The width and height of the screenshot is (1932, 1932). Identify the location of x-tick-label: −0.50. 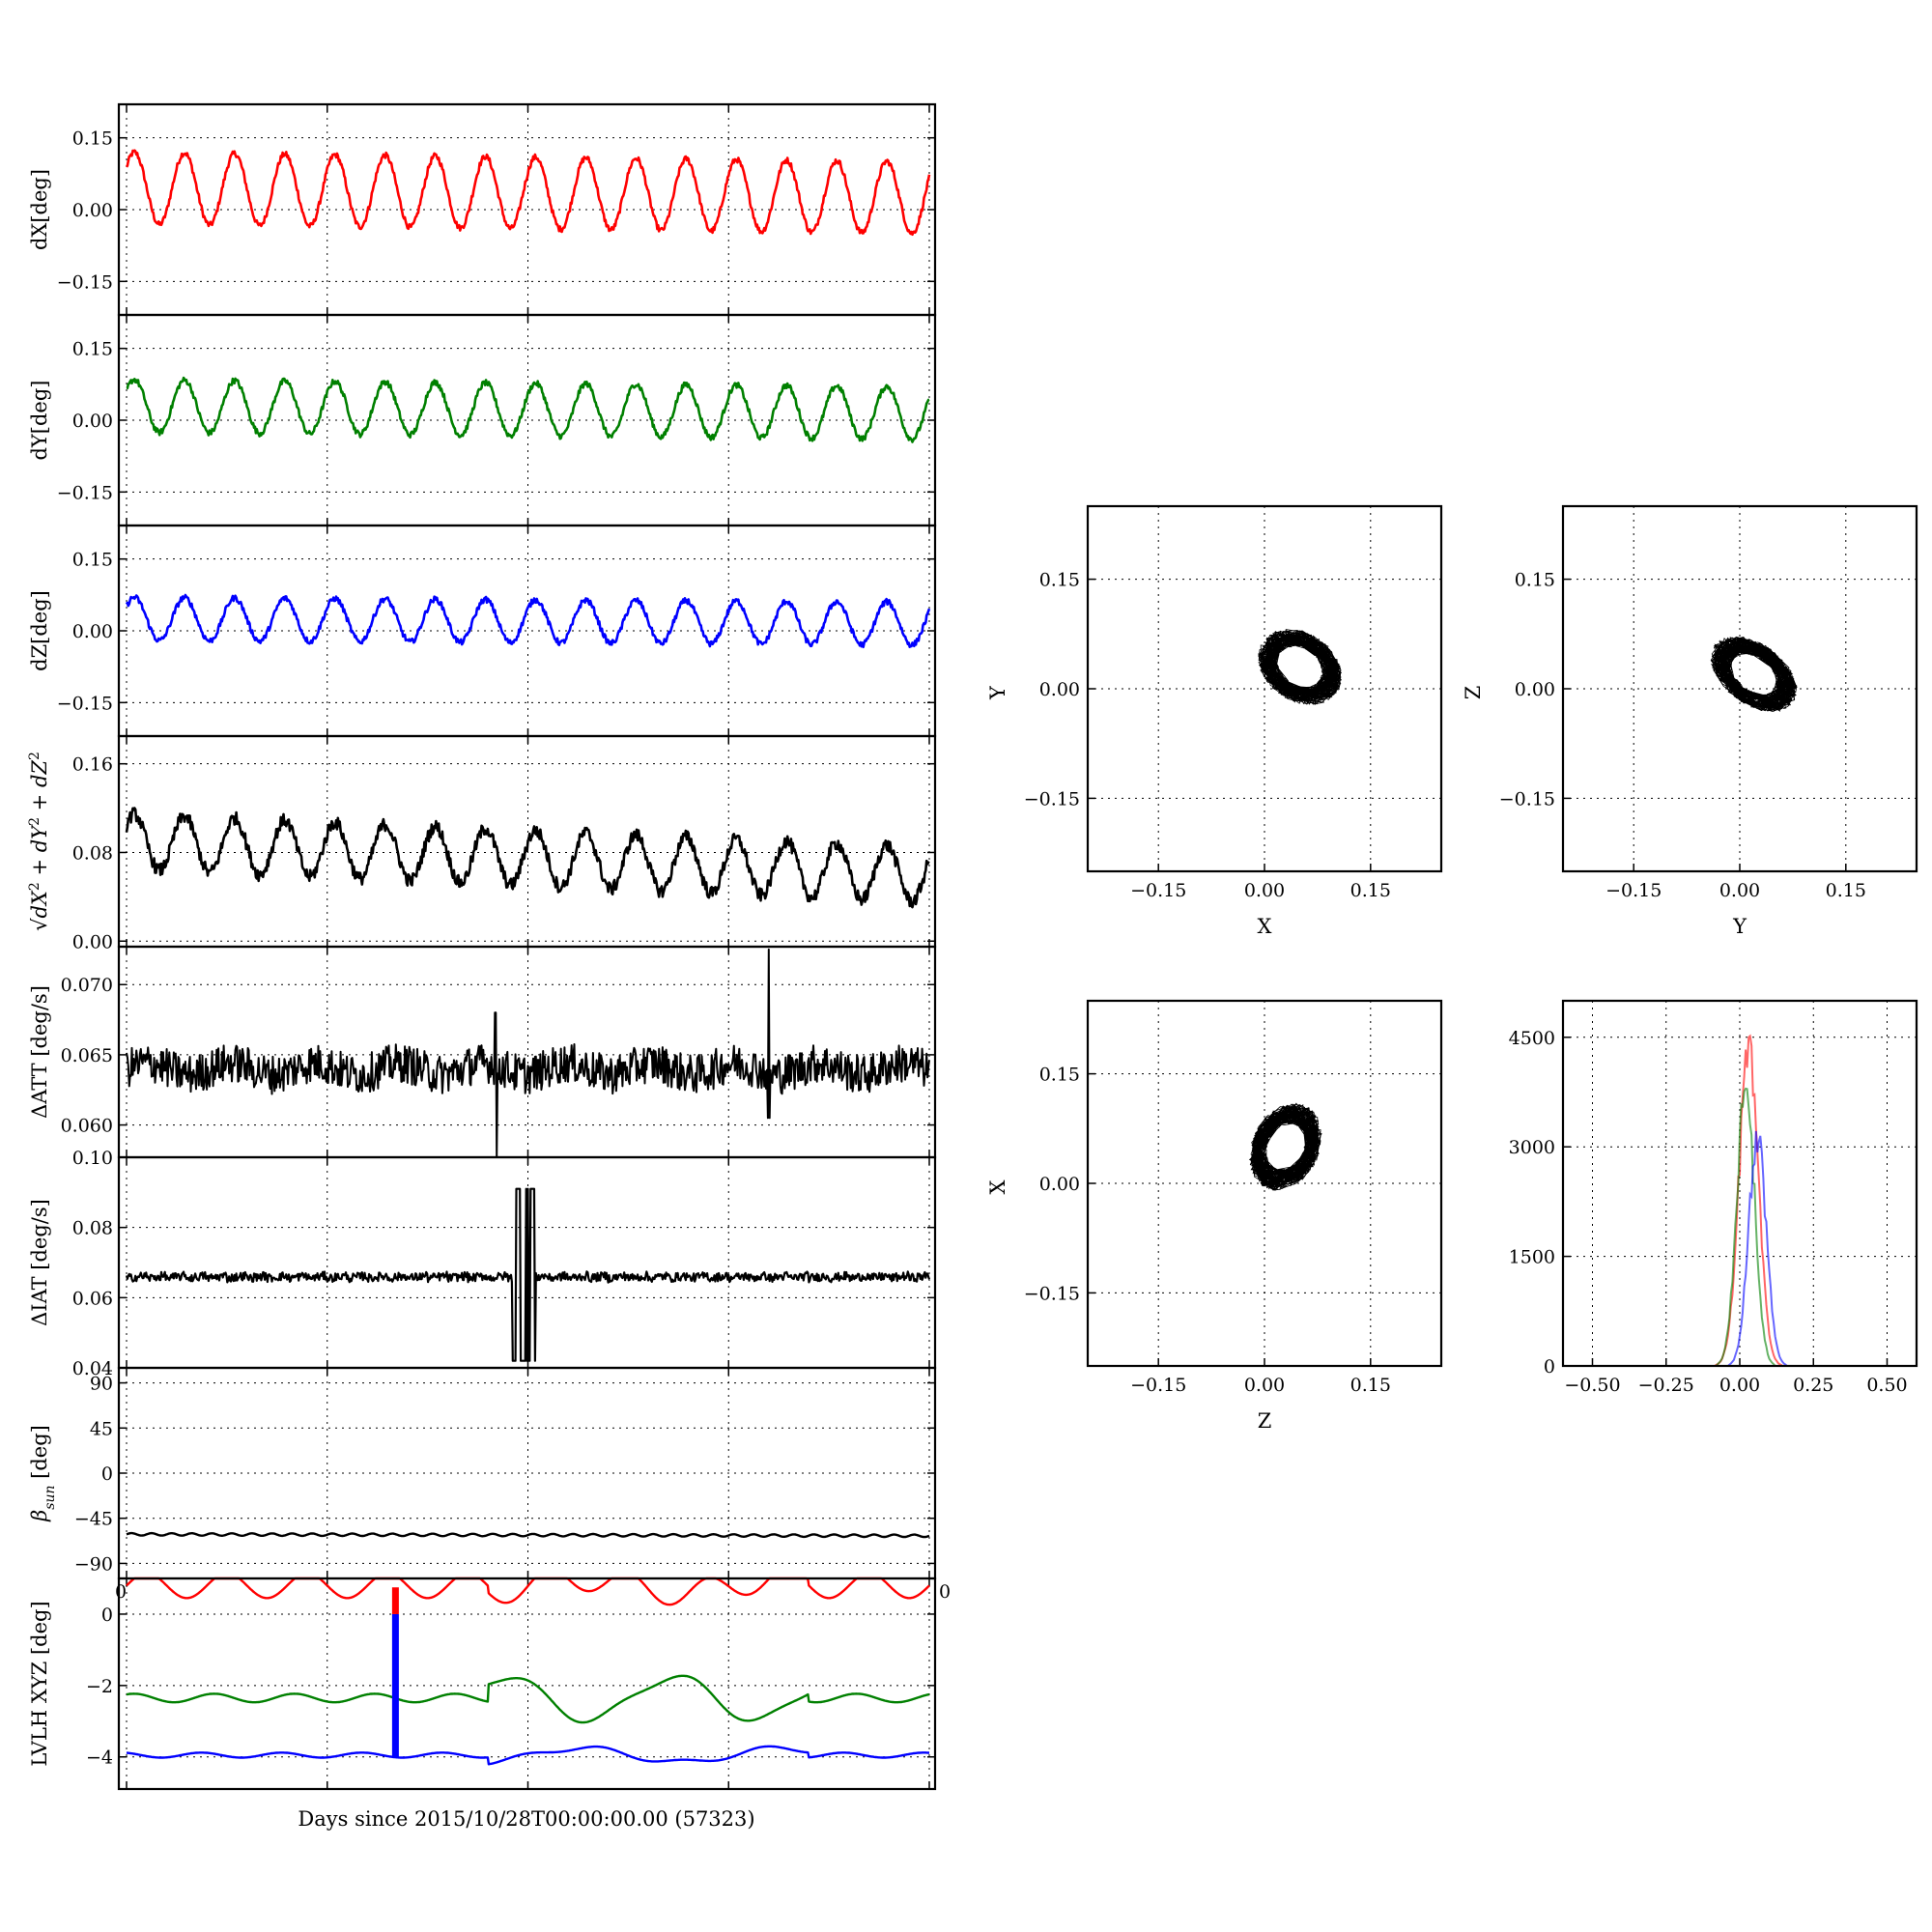
(1592, 1385).